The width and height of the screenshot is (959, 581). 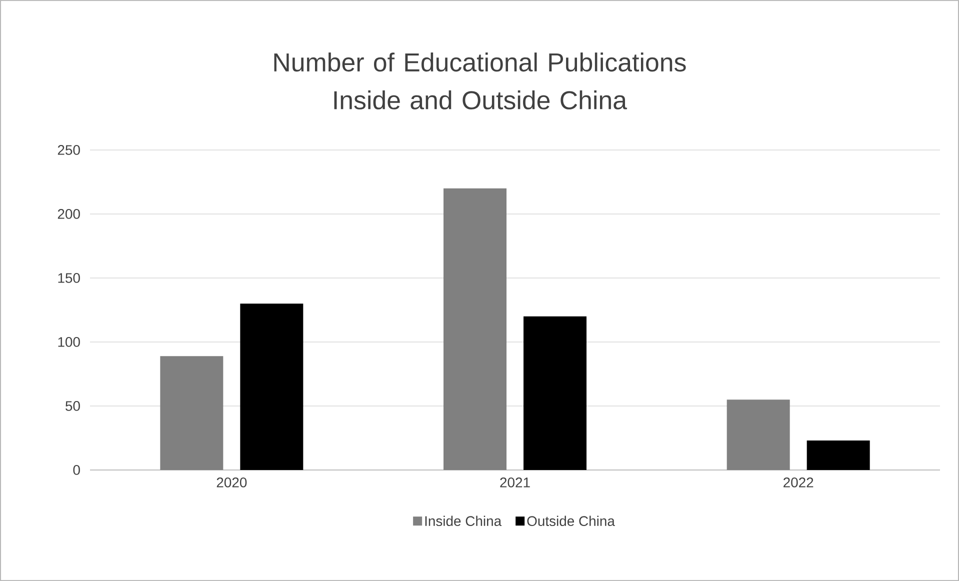 What do you see at coordinates (69, 342) in the screenshot?
I see `y-tick-label: 100` at bounding box center [69, 342].